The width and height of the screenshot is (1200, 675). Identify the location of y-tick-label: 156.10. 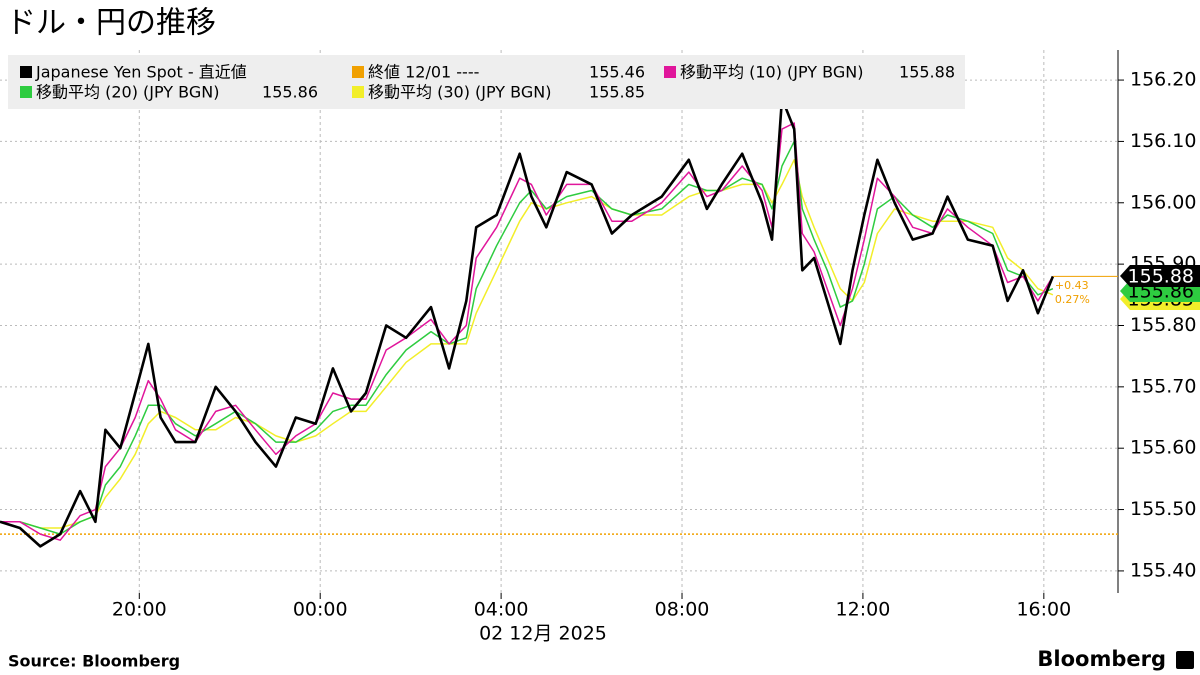
(1163, 141).